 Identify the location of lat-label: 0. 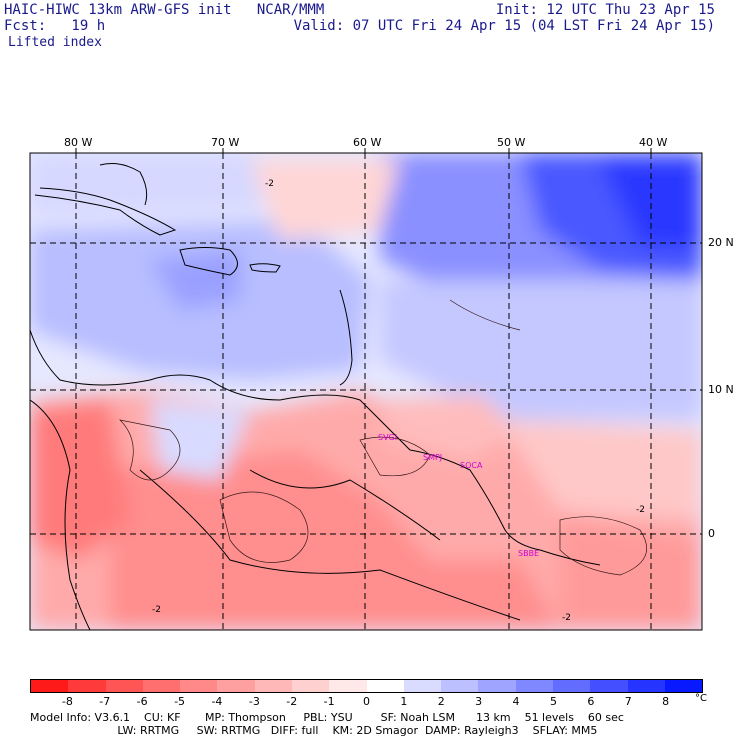
(711, 533).